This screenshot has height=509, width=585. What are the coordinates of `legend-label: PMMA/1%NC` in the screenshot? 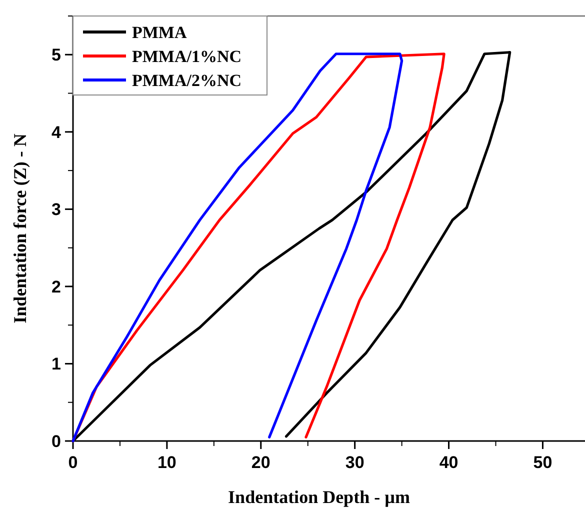 It's located at (187, 56).